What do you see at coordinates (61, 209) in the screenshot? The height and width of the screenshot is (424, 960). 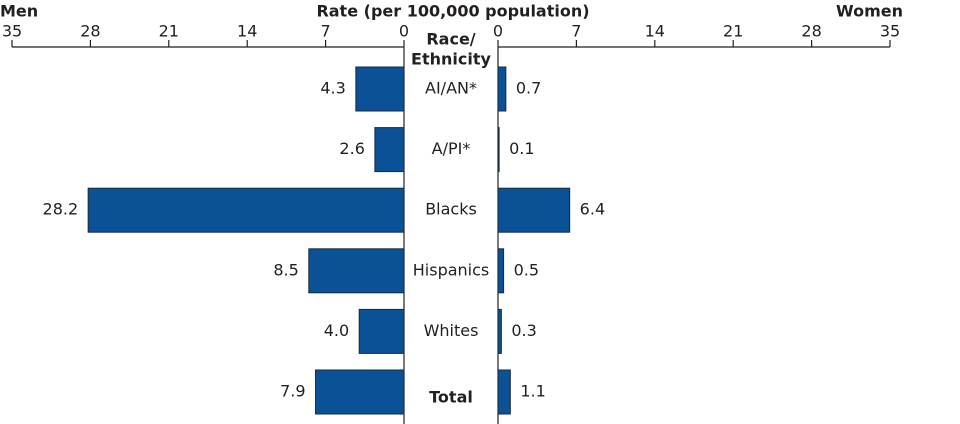 I see `value-label: 28.2` at bounding box center [61, 209].